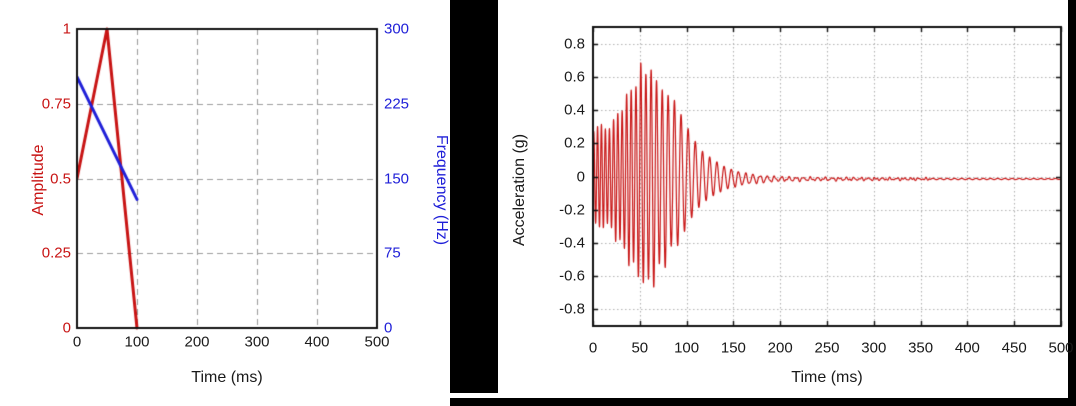 The height and width of the screenshot is (406, 1076). What do you see at coordinates (38, 180) in the screenshot?
I see `left-chart-yaxis-title: Amplitude` at bounding box center [38, 180].